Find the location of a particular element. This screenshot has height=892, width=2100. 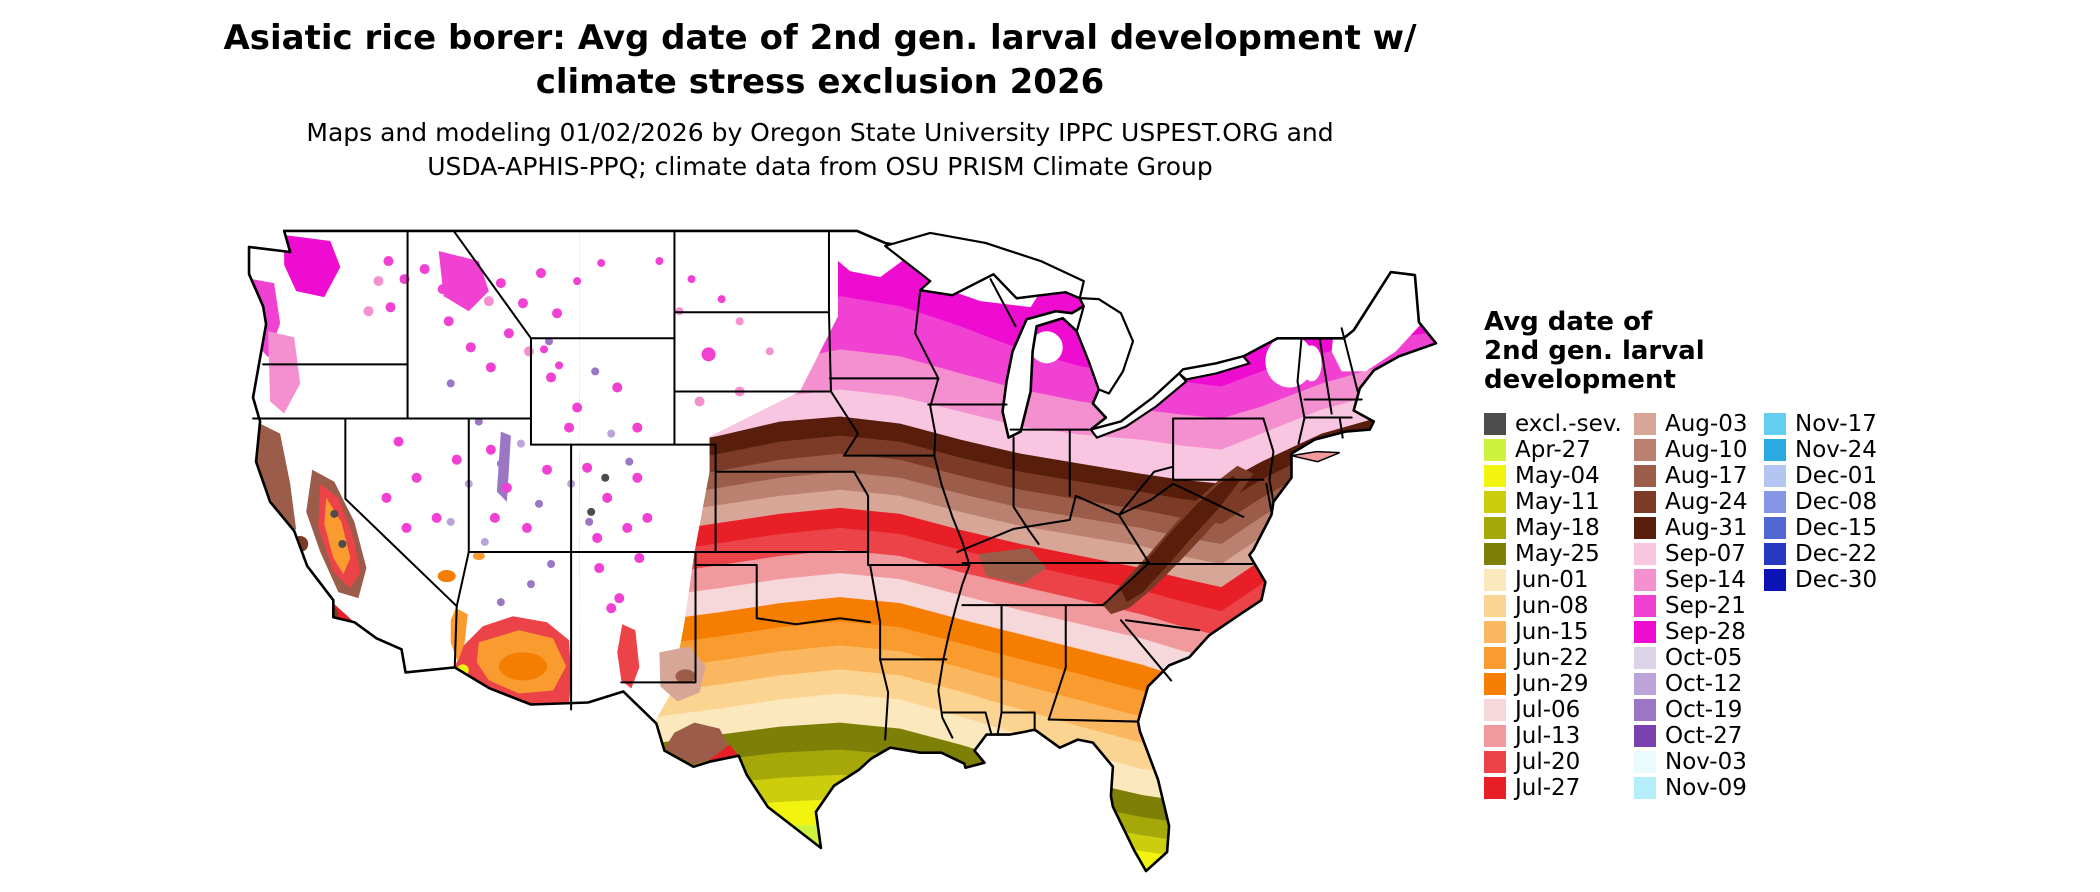

legend-entry: Jul-13 is located at coordinates (1559, 736).